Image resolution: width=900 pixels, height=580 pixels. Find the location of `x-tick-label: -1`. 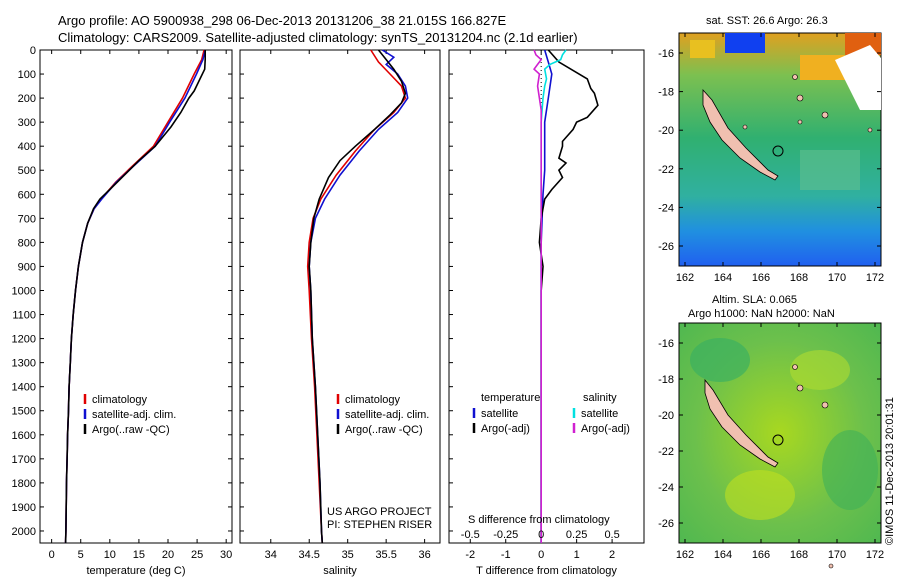

x-tick-label: -1 is located at coordinates (506, 555).